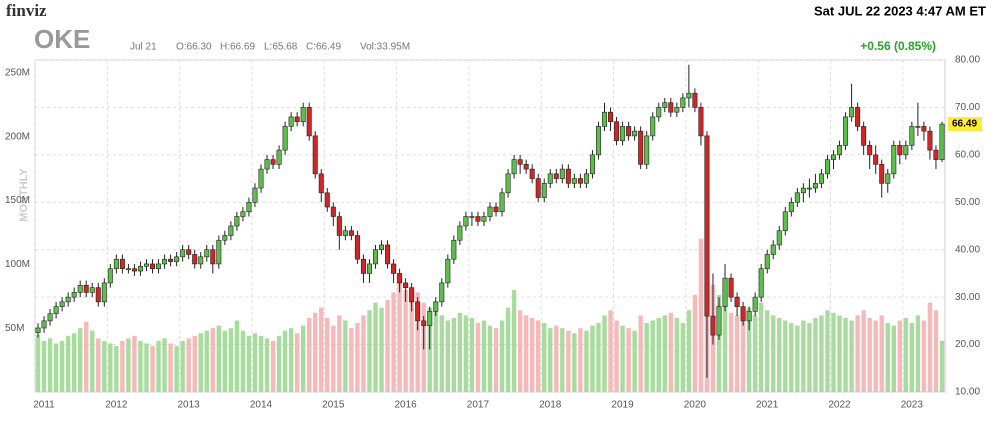  What do you see at coordinates (967, 297) in the screenshot?
I see `y-tick-label: 30.00` at bounding box center [967, 297].